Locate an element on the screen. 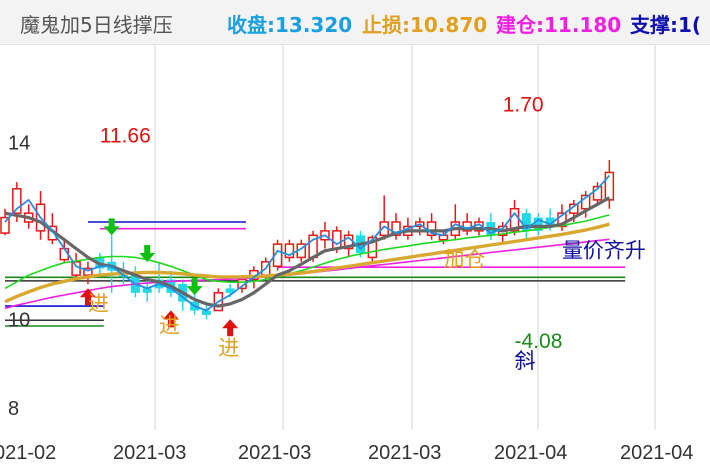 The width and height of the screenshot is (710, 472). x-tick-label: 021-02 is located at coordinates (28, 453).